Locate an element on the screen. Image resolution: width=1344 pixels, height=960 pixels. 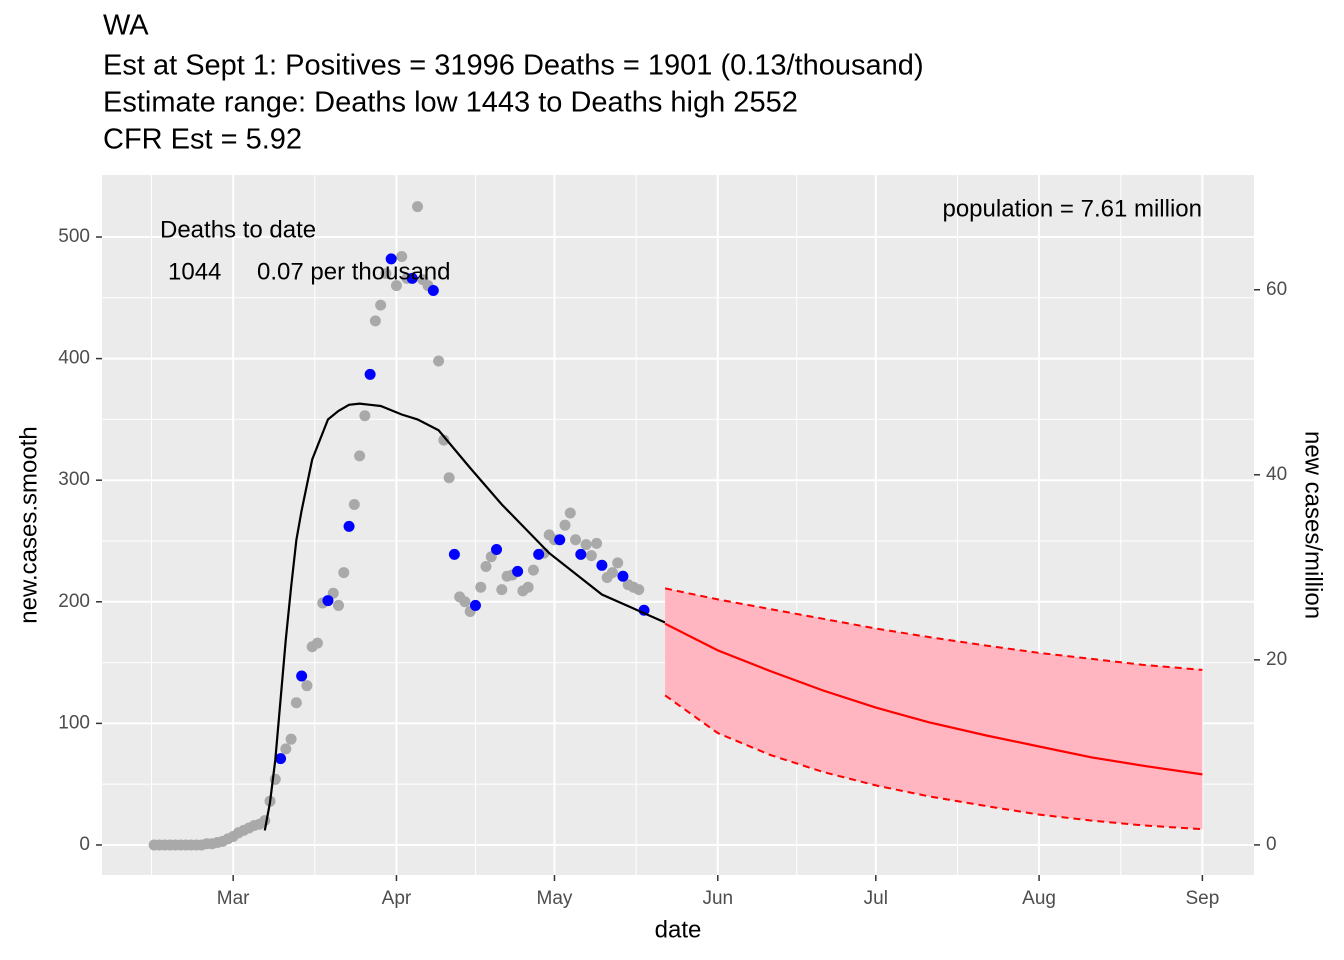
x-tick-label: Aug is located at coordinates (1039, 898).